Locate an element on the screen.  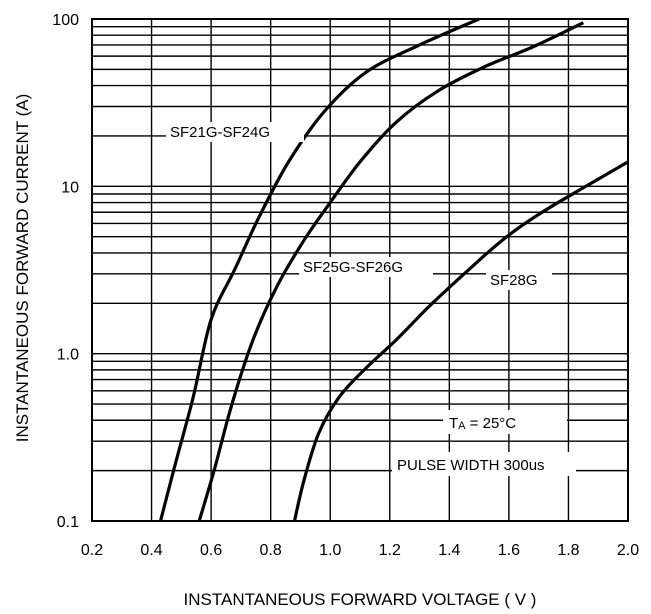
pulse-width-label: PULSE WIDTH 300us is located at coordinates (471, 465).